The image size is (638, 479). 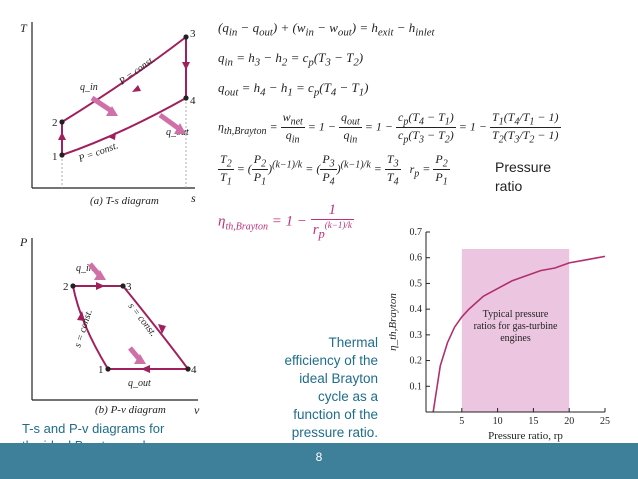 I want to click on pv-state-4: 4, so click(x=194, y=370).